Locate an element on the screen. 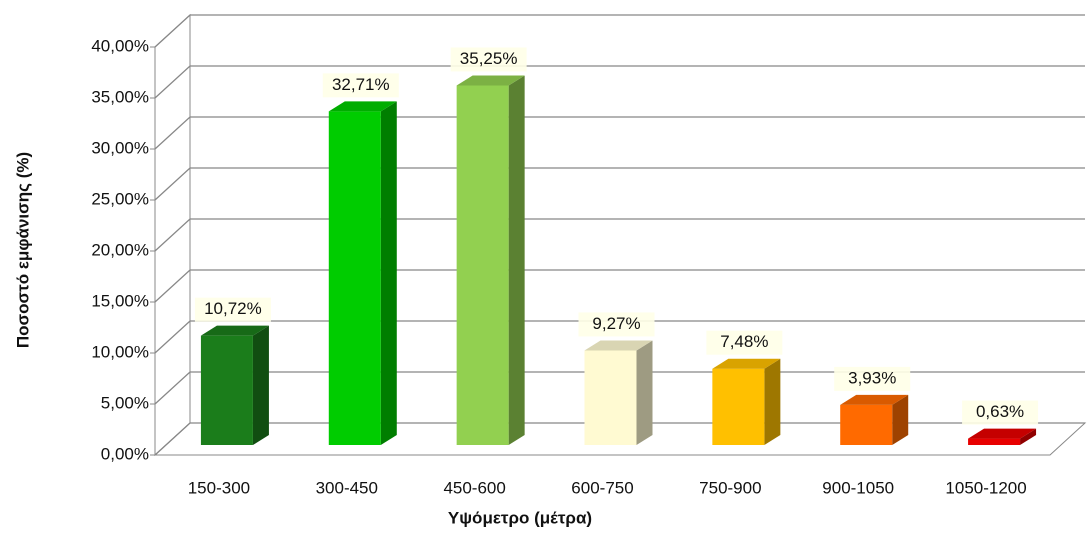 The image size is (1089, 536). y-tick-label: 30,00% is located at coordinates (120, 147).